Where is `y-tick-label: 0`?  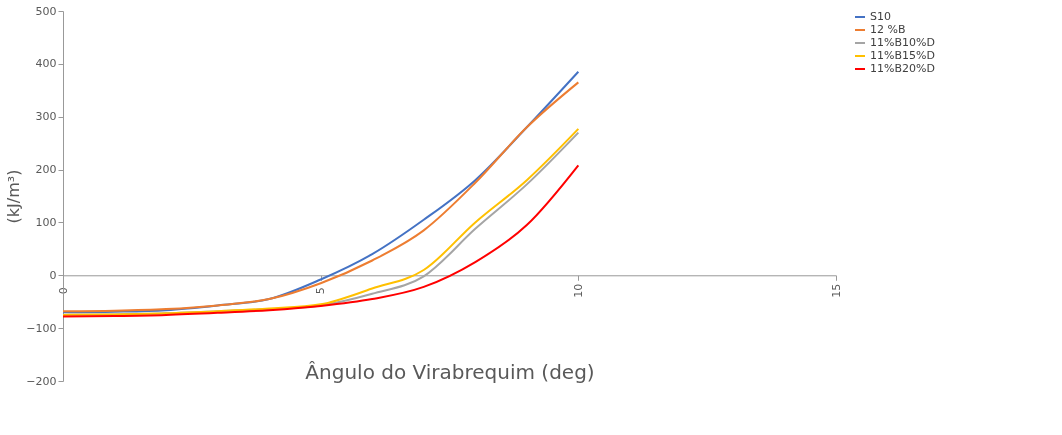
y-tick-label: 0 is located at coordinates (53, 275).